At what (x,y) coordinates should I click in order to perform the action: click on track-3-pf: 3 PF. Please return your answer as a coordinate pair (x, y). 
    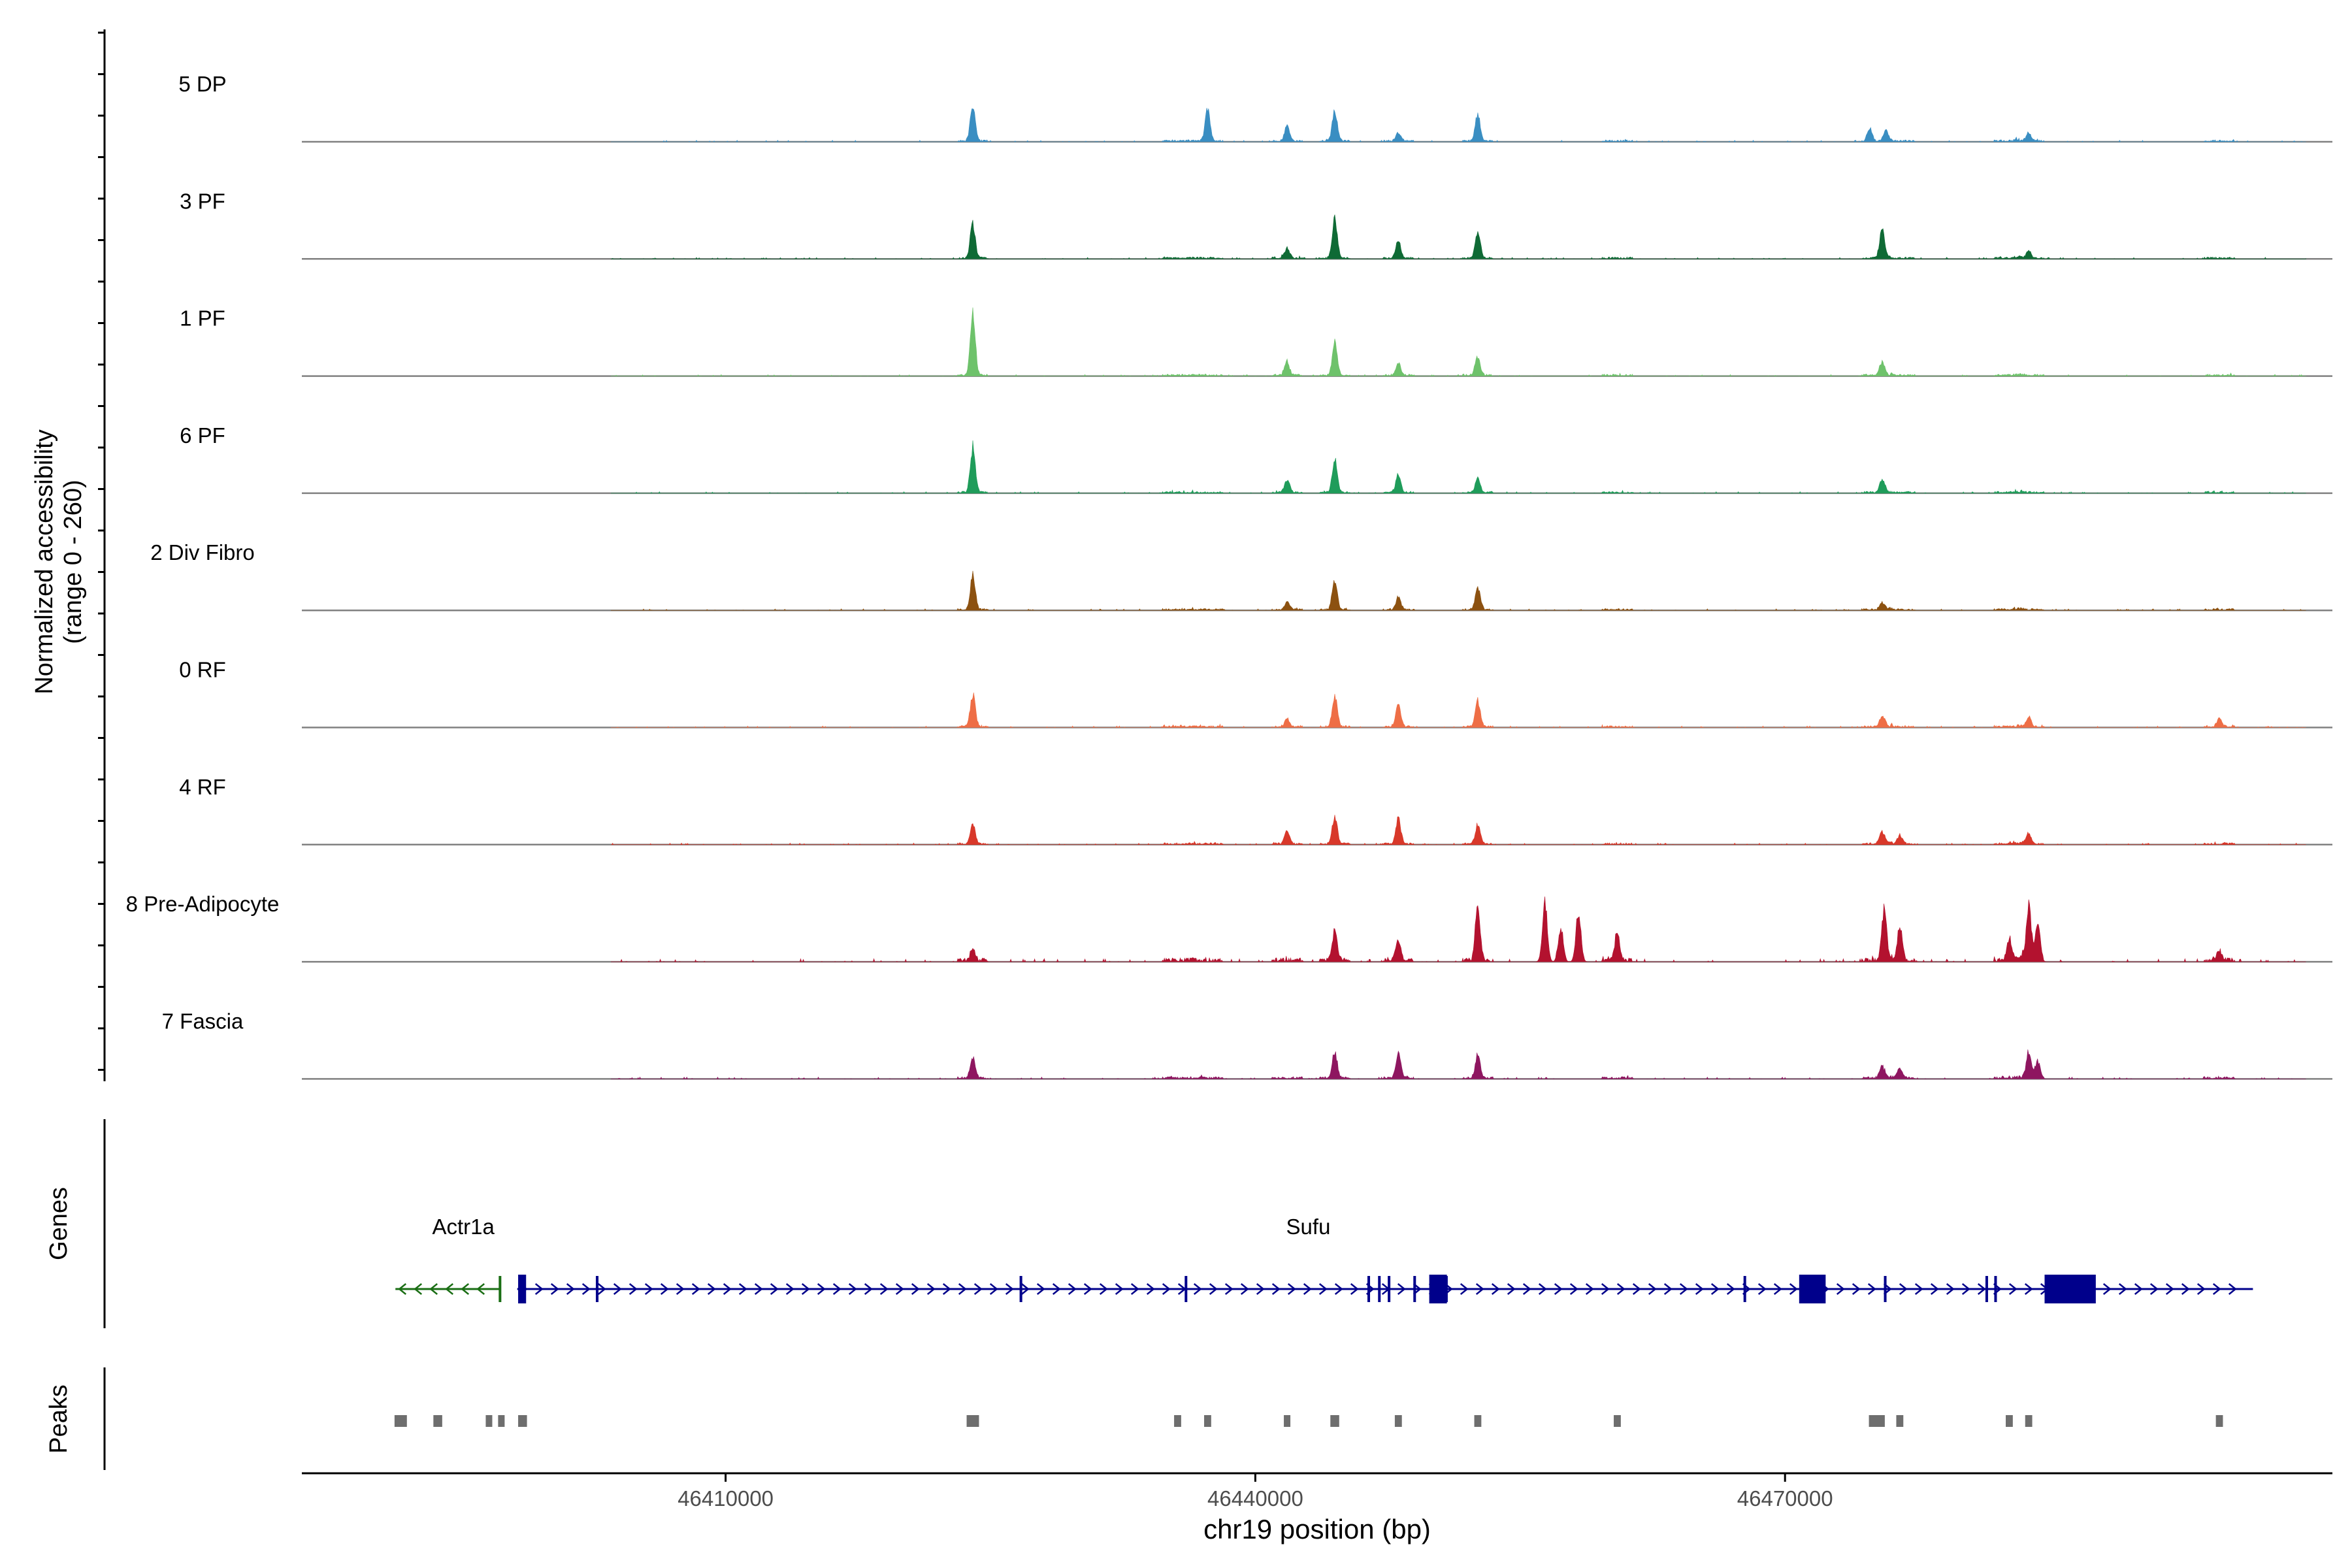
    Looking at the image, I should click on (1256, 224).